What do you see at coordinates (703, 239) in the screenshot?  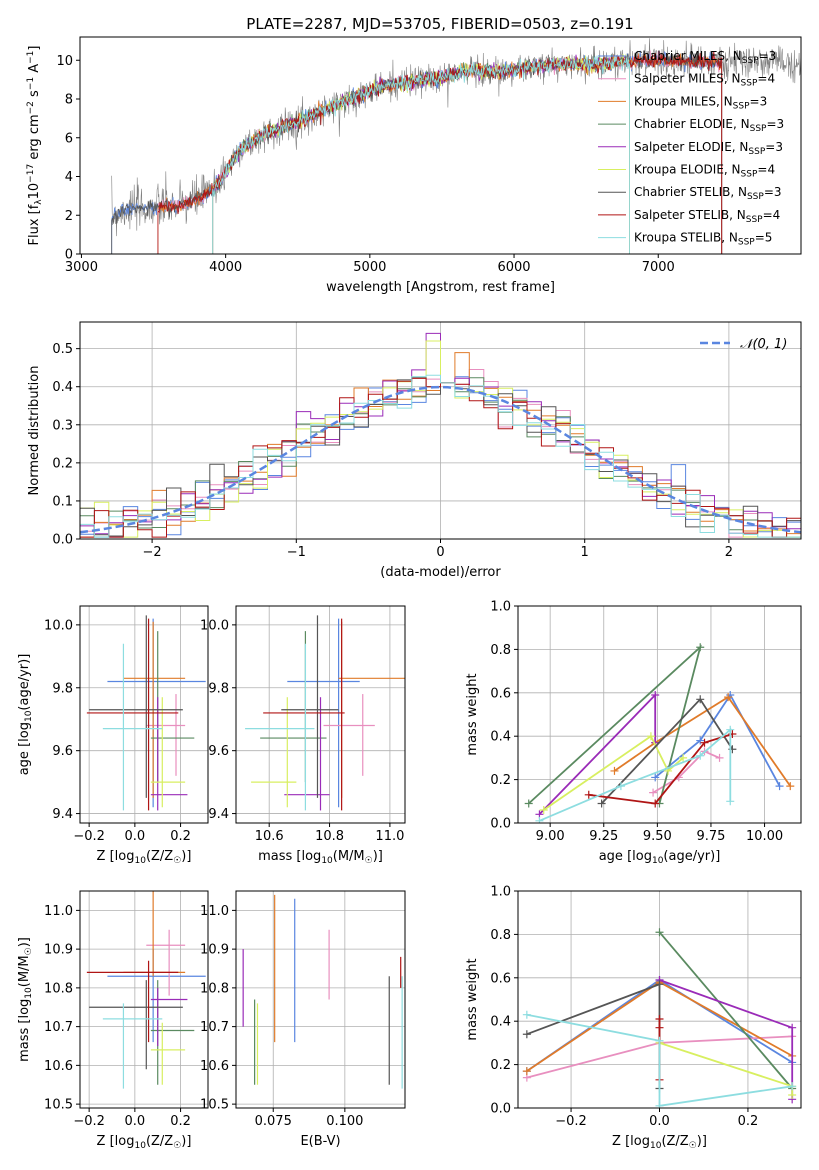 I see `legend-entry: Kroupa STELIB, NSSP​=5` at bounding box center [703, 239].